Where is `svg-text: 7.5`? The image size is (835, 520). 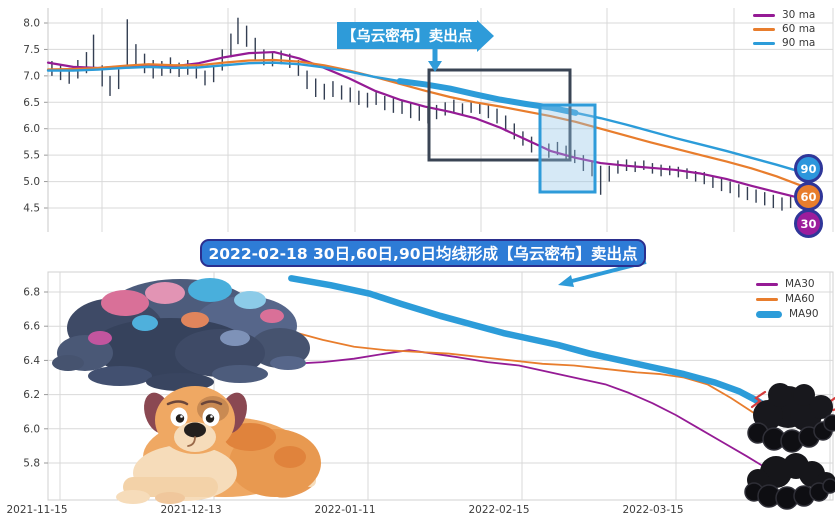 svg-text: 7.5 is located at coordinates (31, 50).